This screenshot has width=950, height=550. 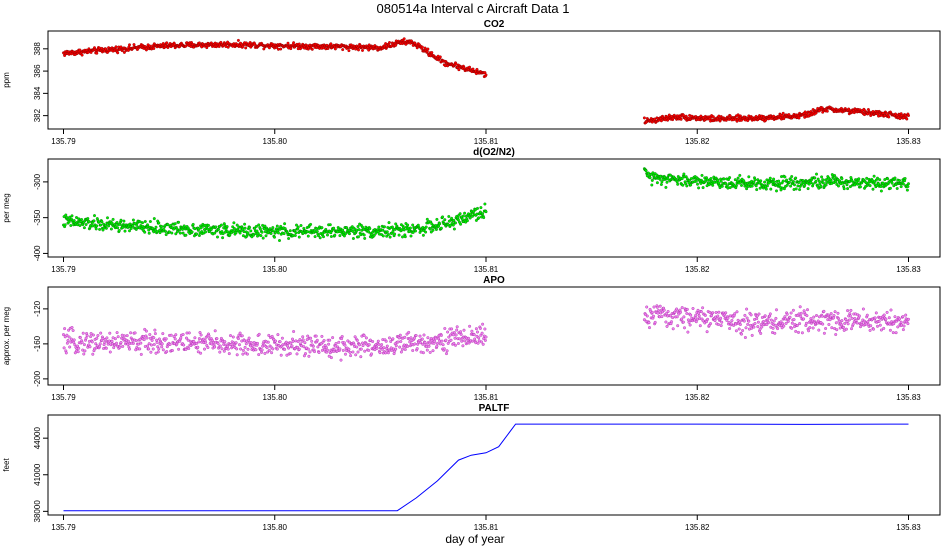 I want to click on y-tick-label: -120, so click(x=37, y=308).